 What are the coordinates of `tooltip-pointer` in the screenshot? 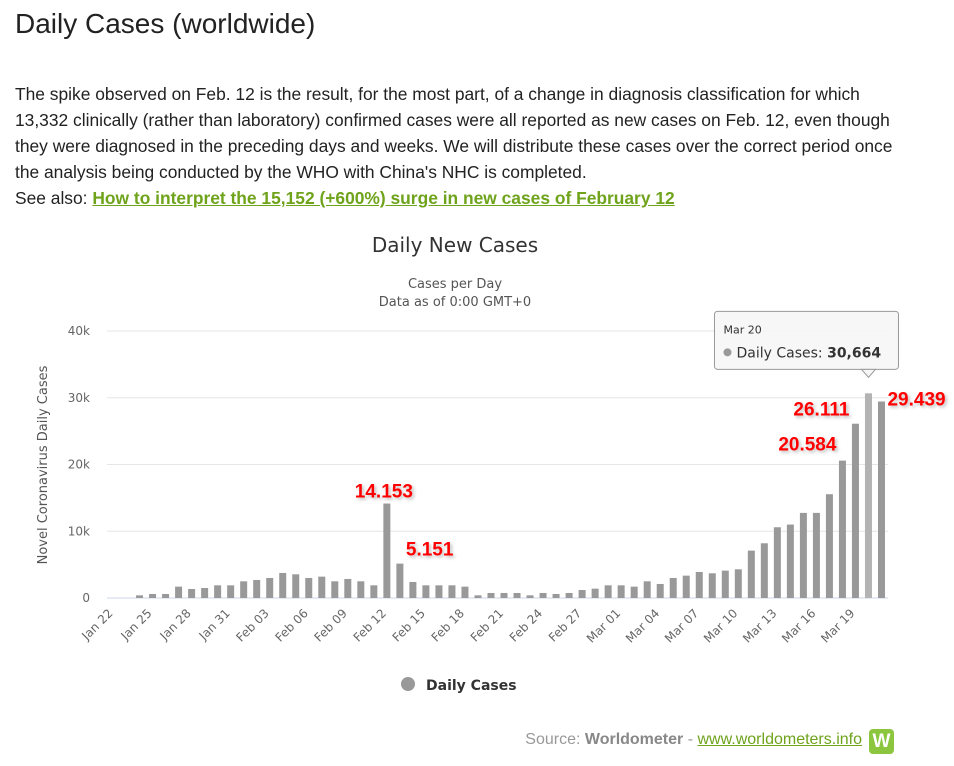 It's located at (868, 373).